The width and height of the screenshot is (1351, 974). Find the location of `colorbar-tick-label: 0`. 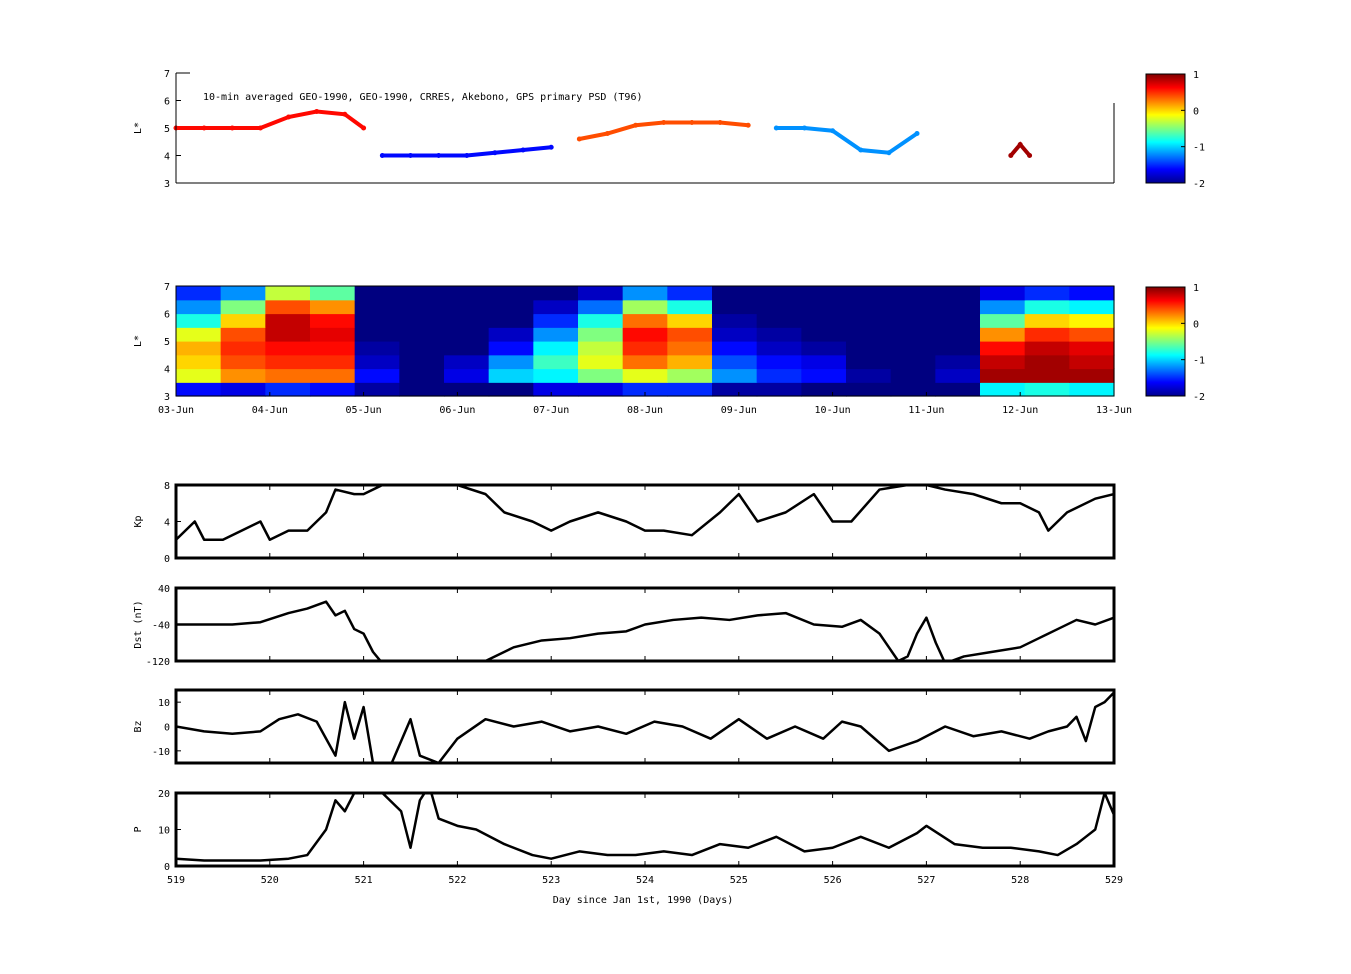

colorbar-tick-label: 0 is located at coordinates (1196, 111).